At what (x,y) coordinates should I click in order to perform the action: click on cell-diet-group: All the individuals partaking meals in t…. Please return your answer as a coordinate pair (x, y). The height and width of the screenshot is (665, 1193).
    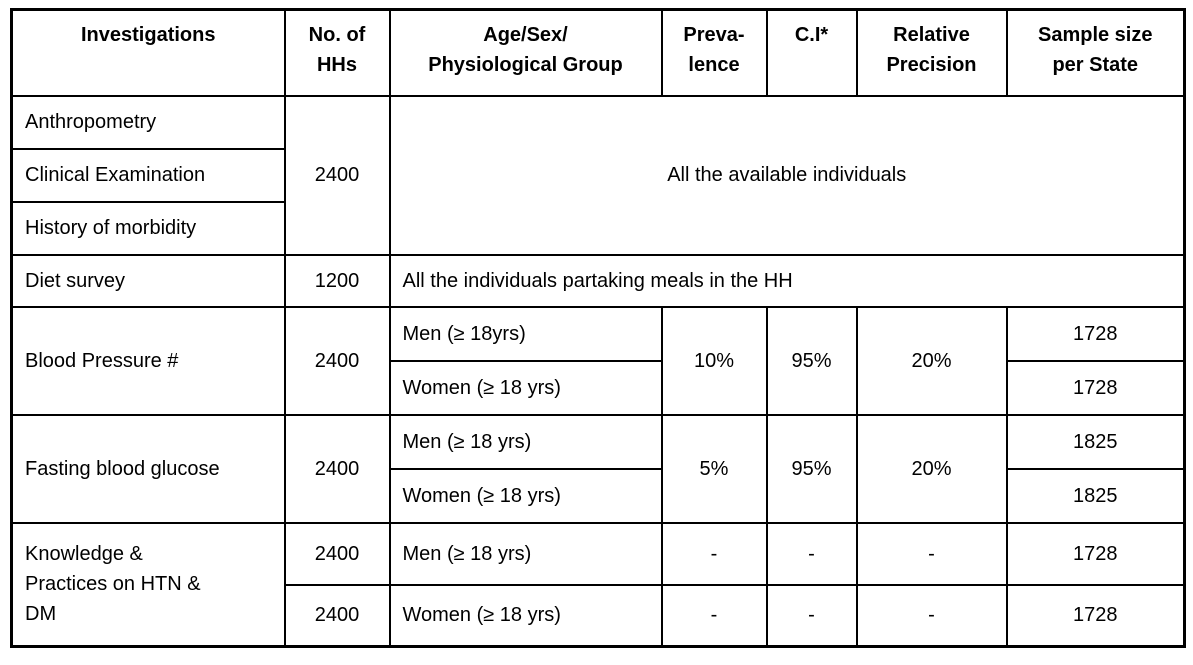
    Looking at the image, I should click on (787, 280).